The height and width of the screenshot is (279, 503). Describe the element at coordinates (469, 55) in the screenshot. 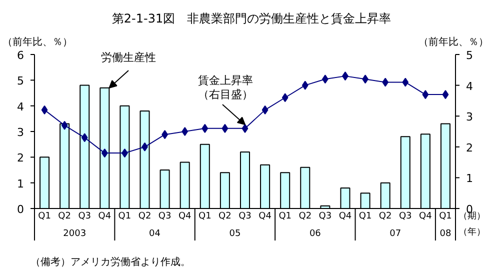

I see `y2-tick-label: 5` at that location.